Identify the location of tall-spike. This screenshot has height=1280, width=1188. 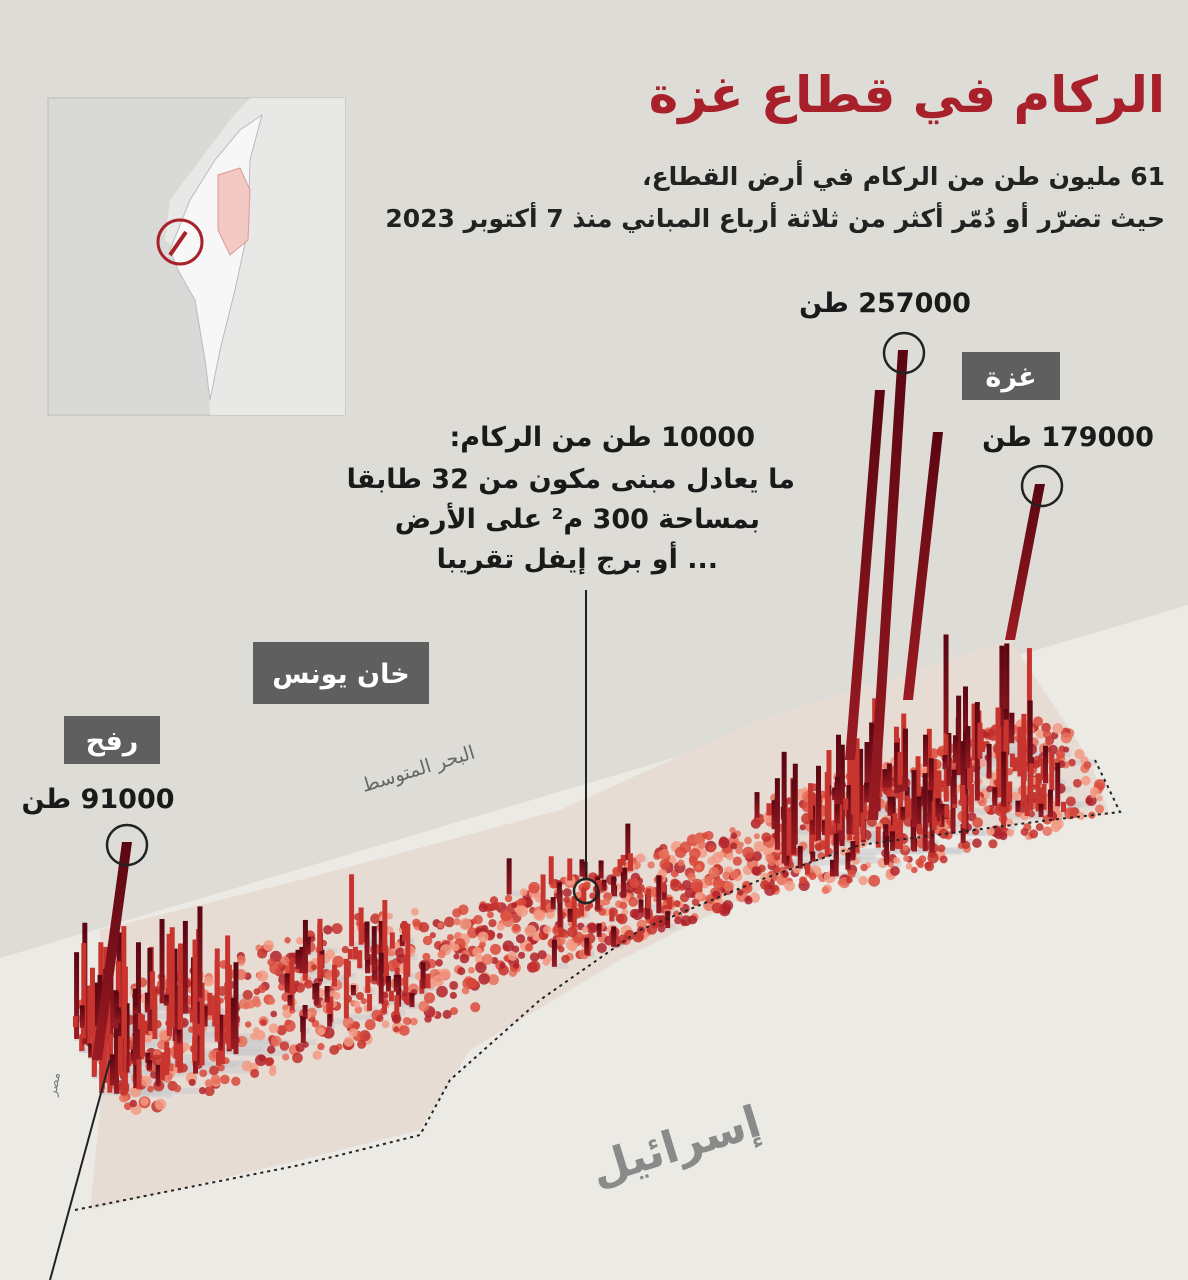
(1025, 562).